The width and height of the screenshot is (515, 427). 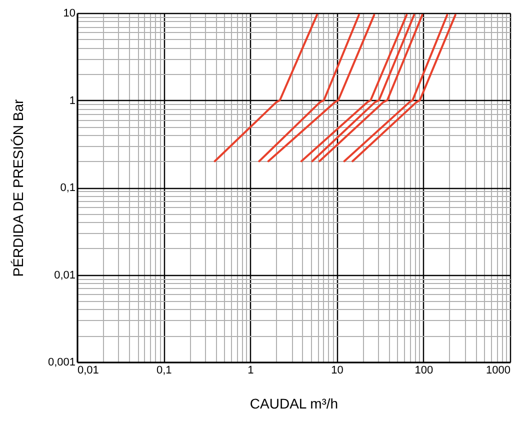 What do you see at coordinates (88, 370) in the screenshot?
I see `x-tick-label: 0,01` at bounding box center [88, 370].